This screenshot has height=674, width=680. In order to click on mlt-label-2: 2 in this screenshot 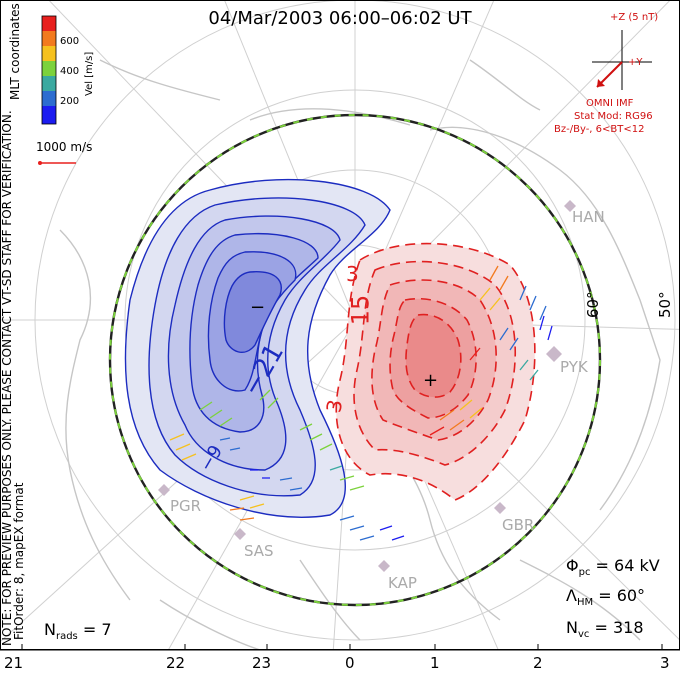, I will do `click(538, 663)`.